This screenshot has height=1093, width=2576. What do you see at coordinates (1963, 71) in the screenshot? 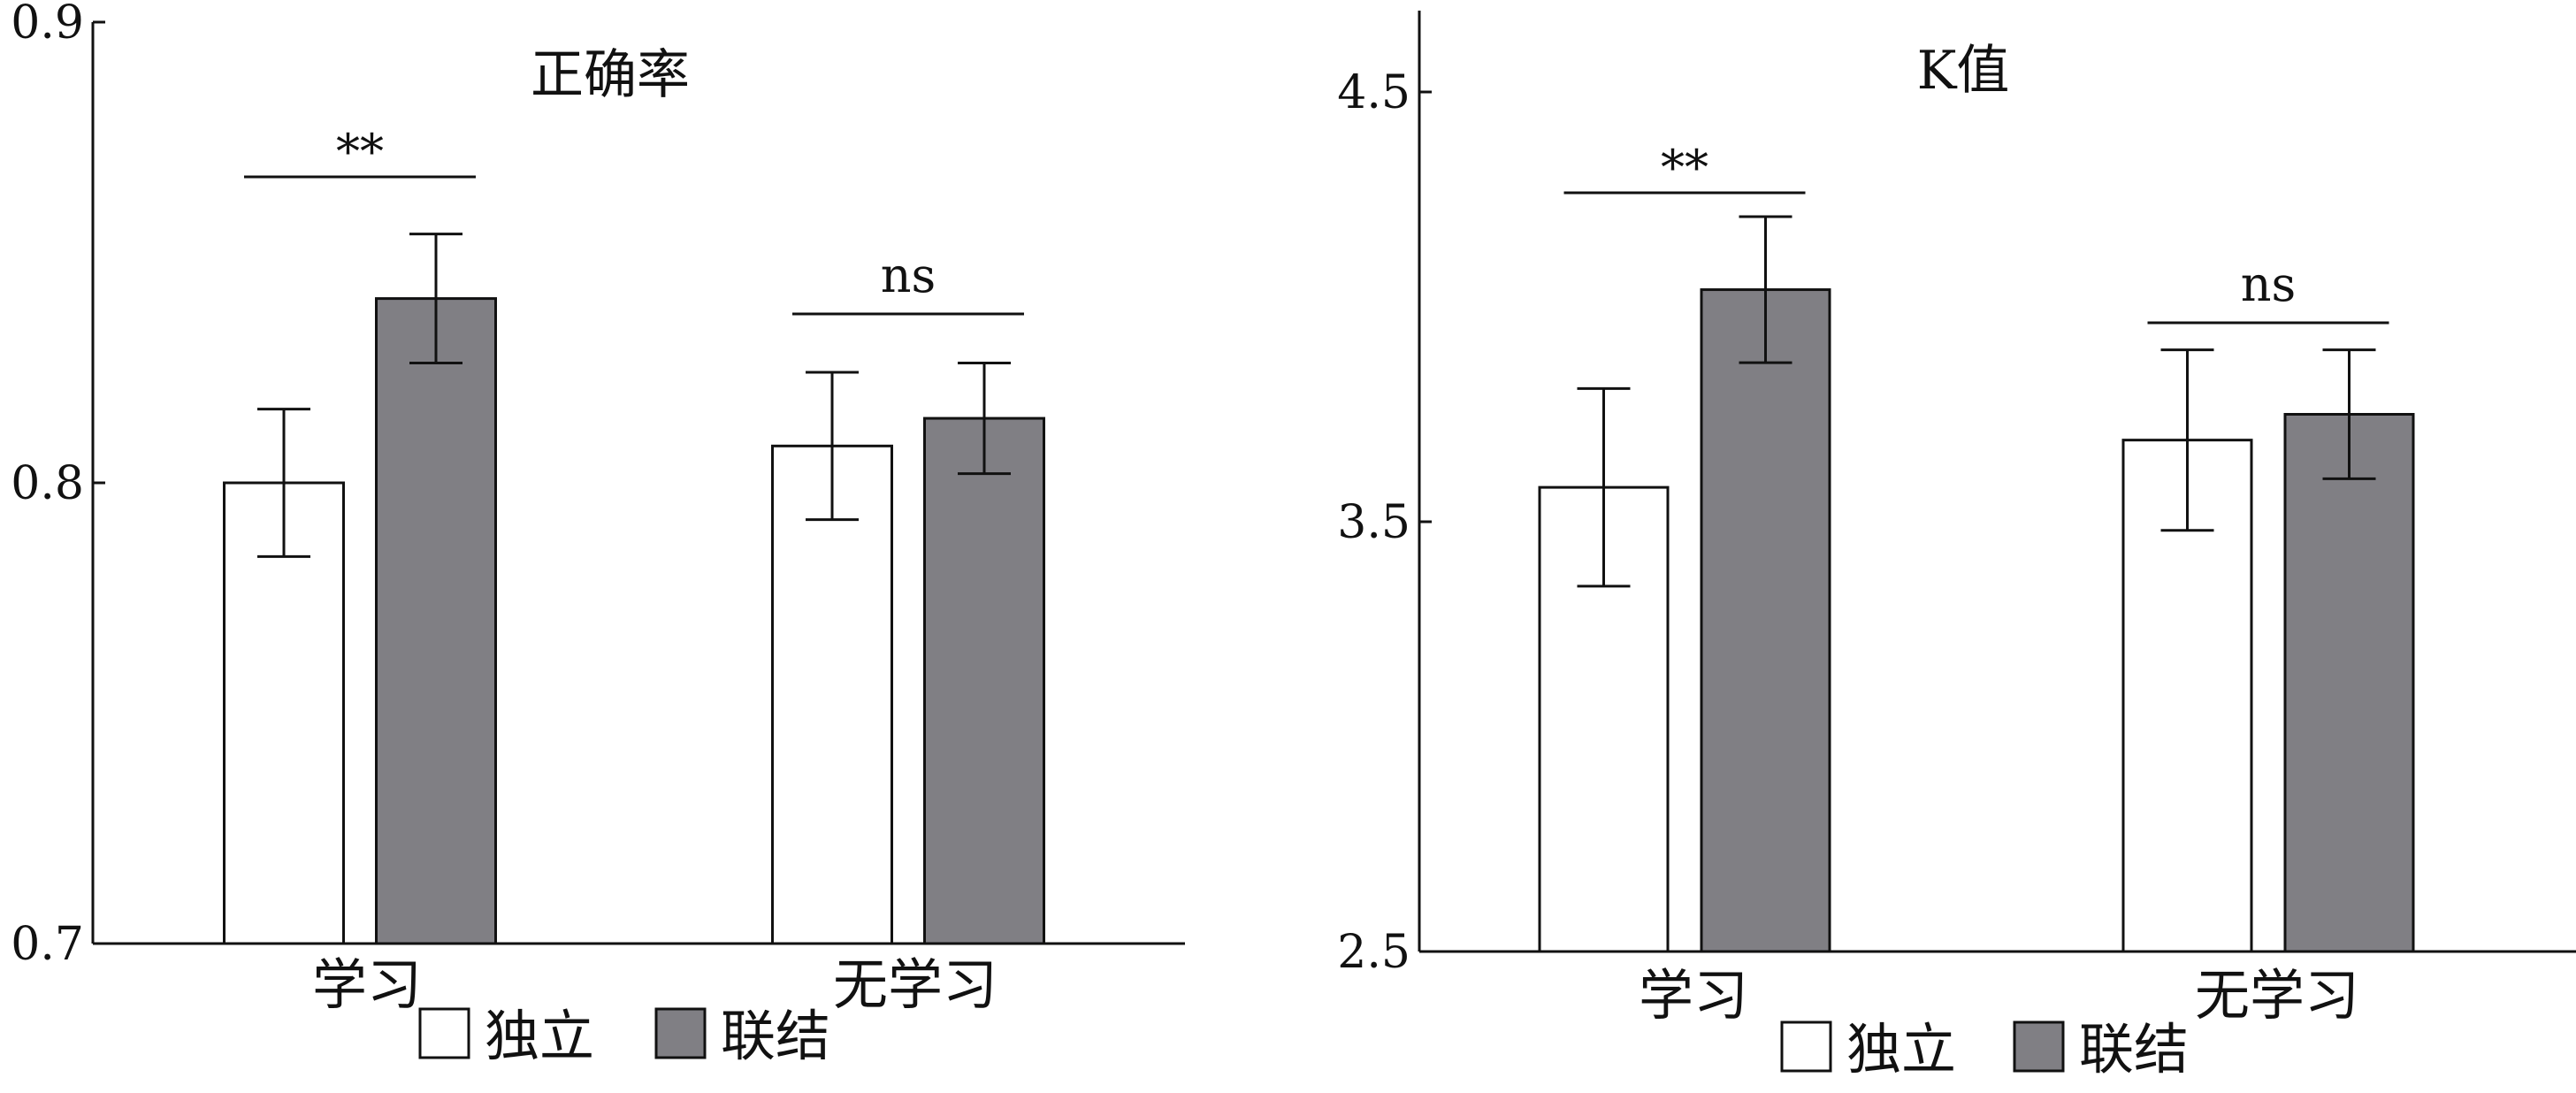
I see `chart-title: K值` at bounding box center [1963, 71].